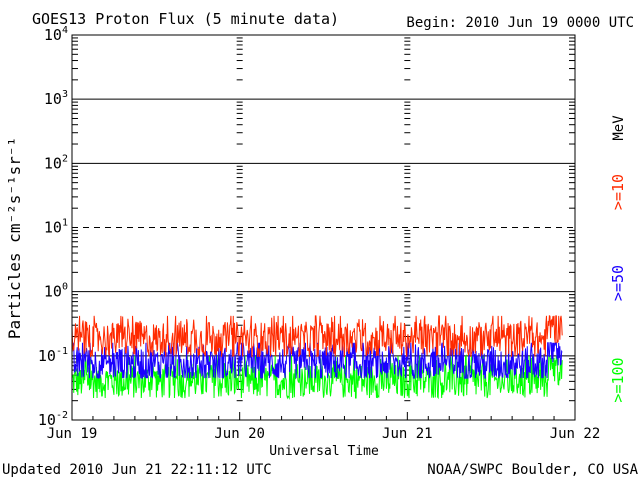 Image resolution: width=640 pixels, height=480 pixels. I want to click on legend-series-50: >=50, so click(618, 283).